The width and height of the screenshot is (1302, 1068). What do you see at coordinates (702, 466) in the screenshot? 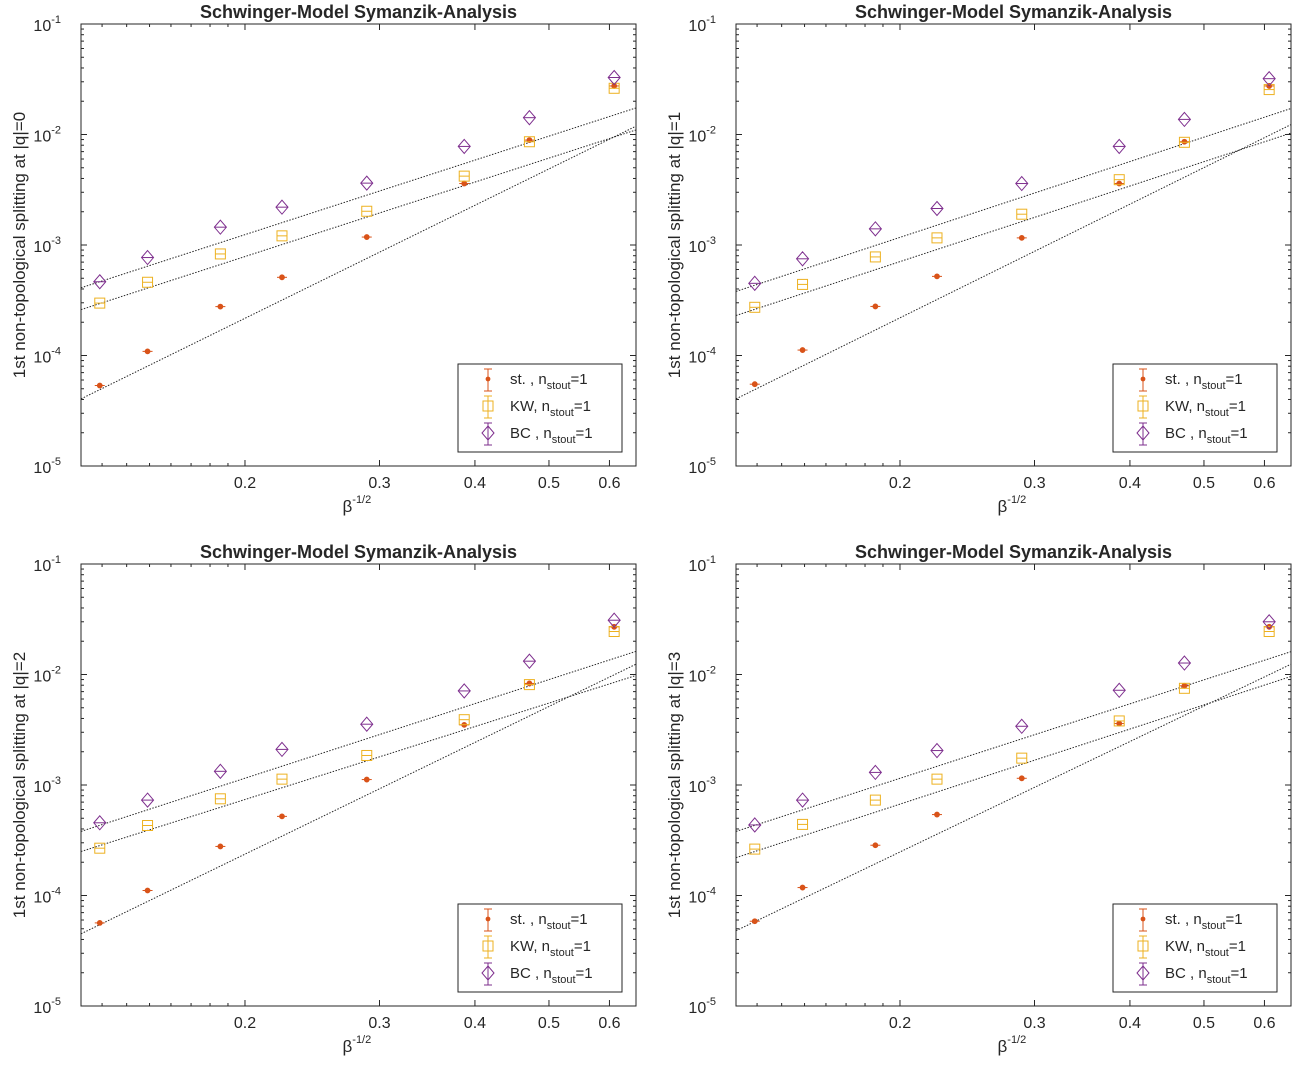
I see `y-tick-label: 10⁻⁵` at bounding box center [702, 466].